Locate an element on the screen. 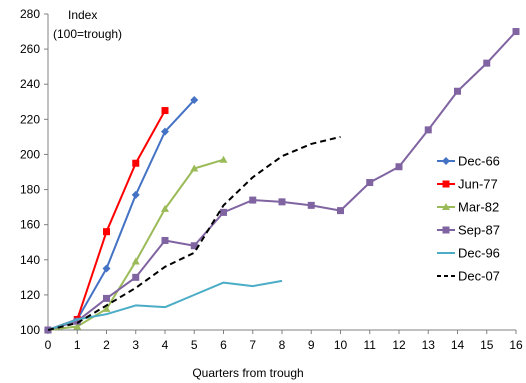  x-tick-label: 1 is located at coordinates (77, 345).